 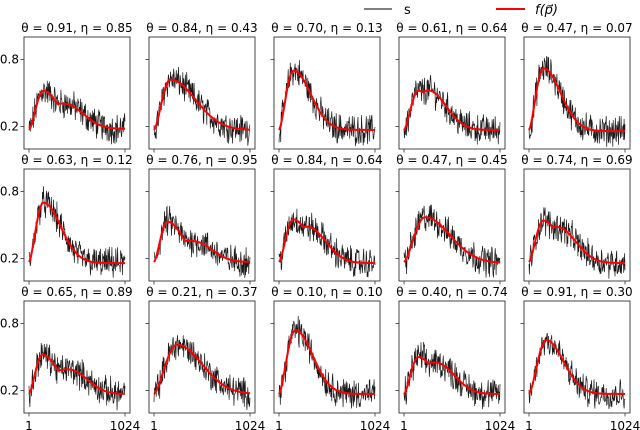 I want to click on subplot: θ = 0.84, η = 0.43, so click(x=201, y=87).